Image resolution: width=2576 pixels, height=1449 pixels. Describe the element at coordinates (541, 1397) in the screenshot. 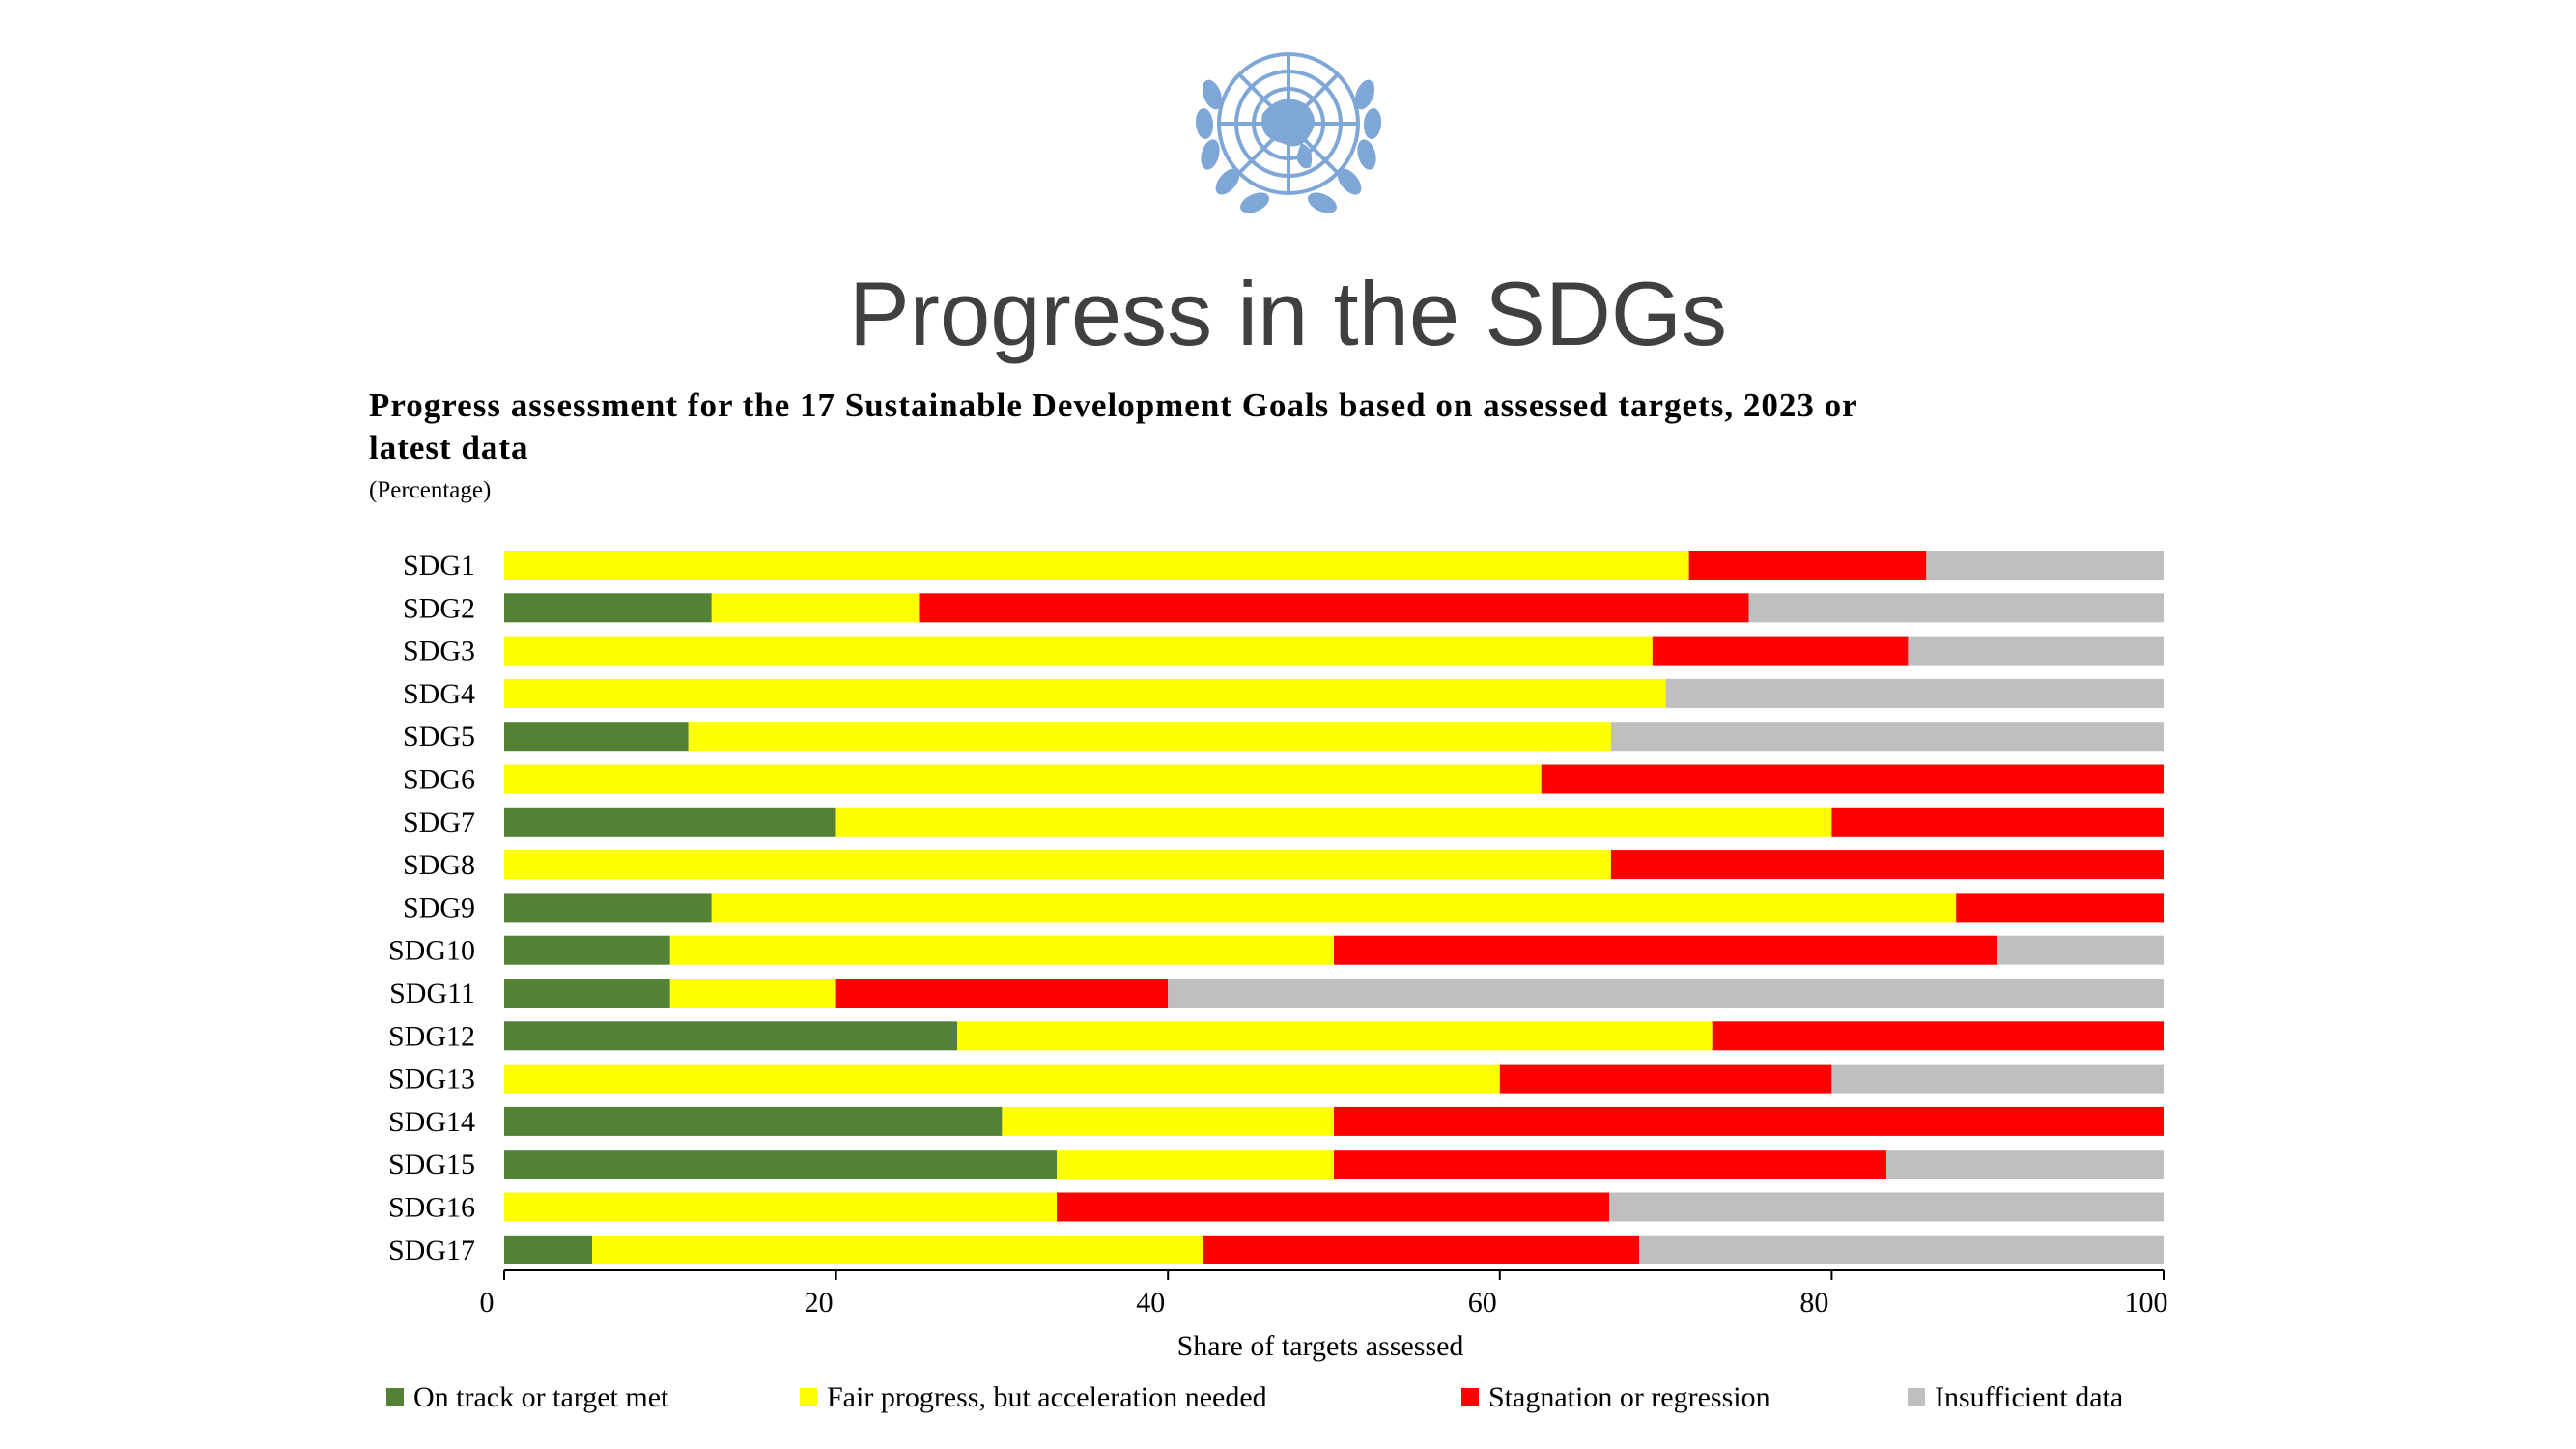

I see `legend-label: On track or target met` at that location.